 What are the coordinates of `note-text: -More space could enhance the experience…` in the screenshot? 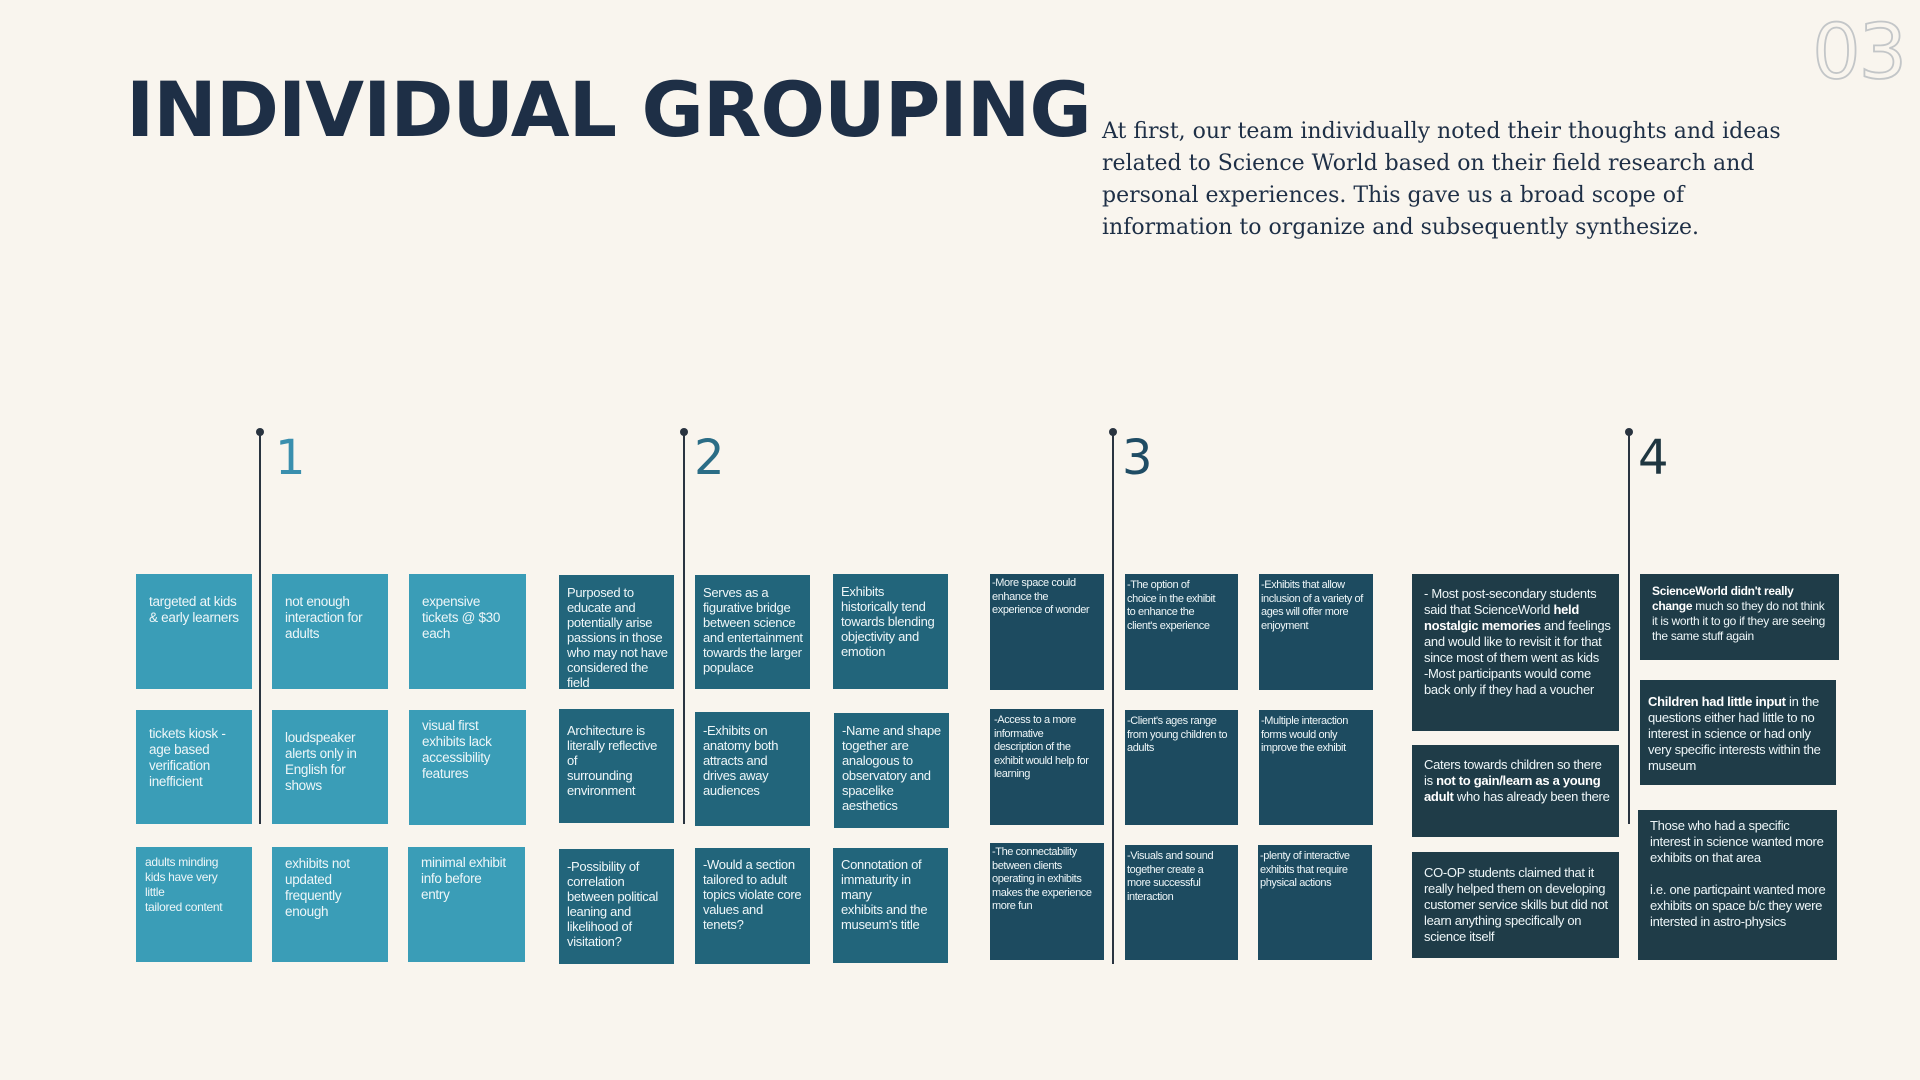 It's located at (1041, 596).